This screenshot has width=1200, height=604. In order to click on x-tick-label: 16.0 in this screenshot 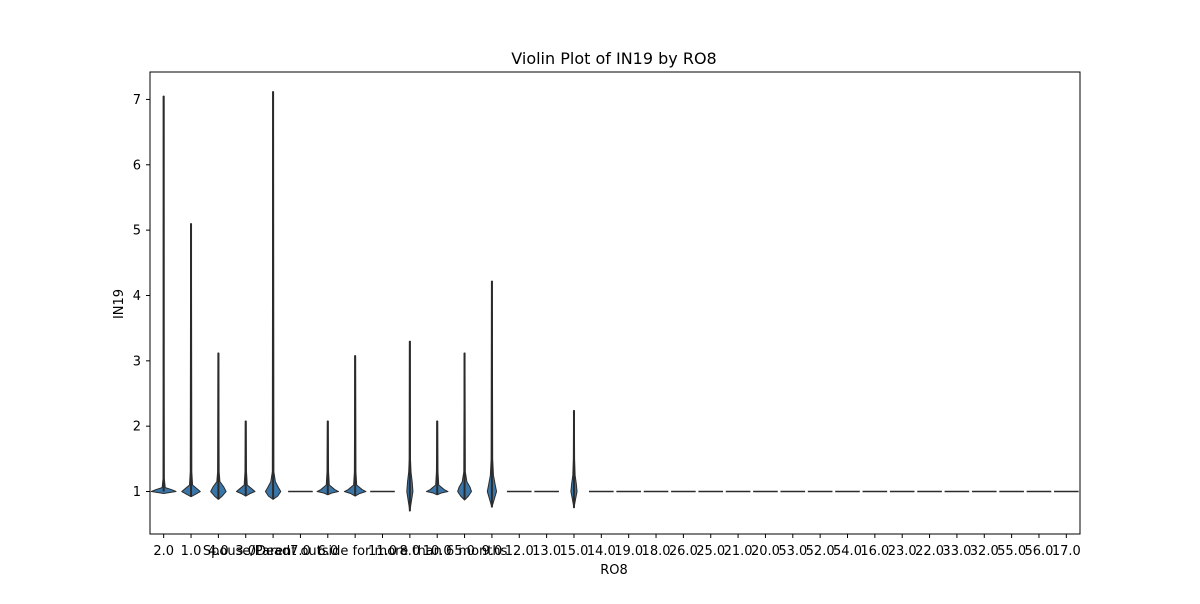, I will do `click(874, 551)`.